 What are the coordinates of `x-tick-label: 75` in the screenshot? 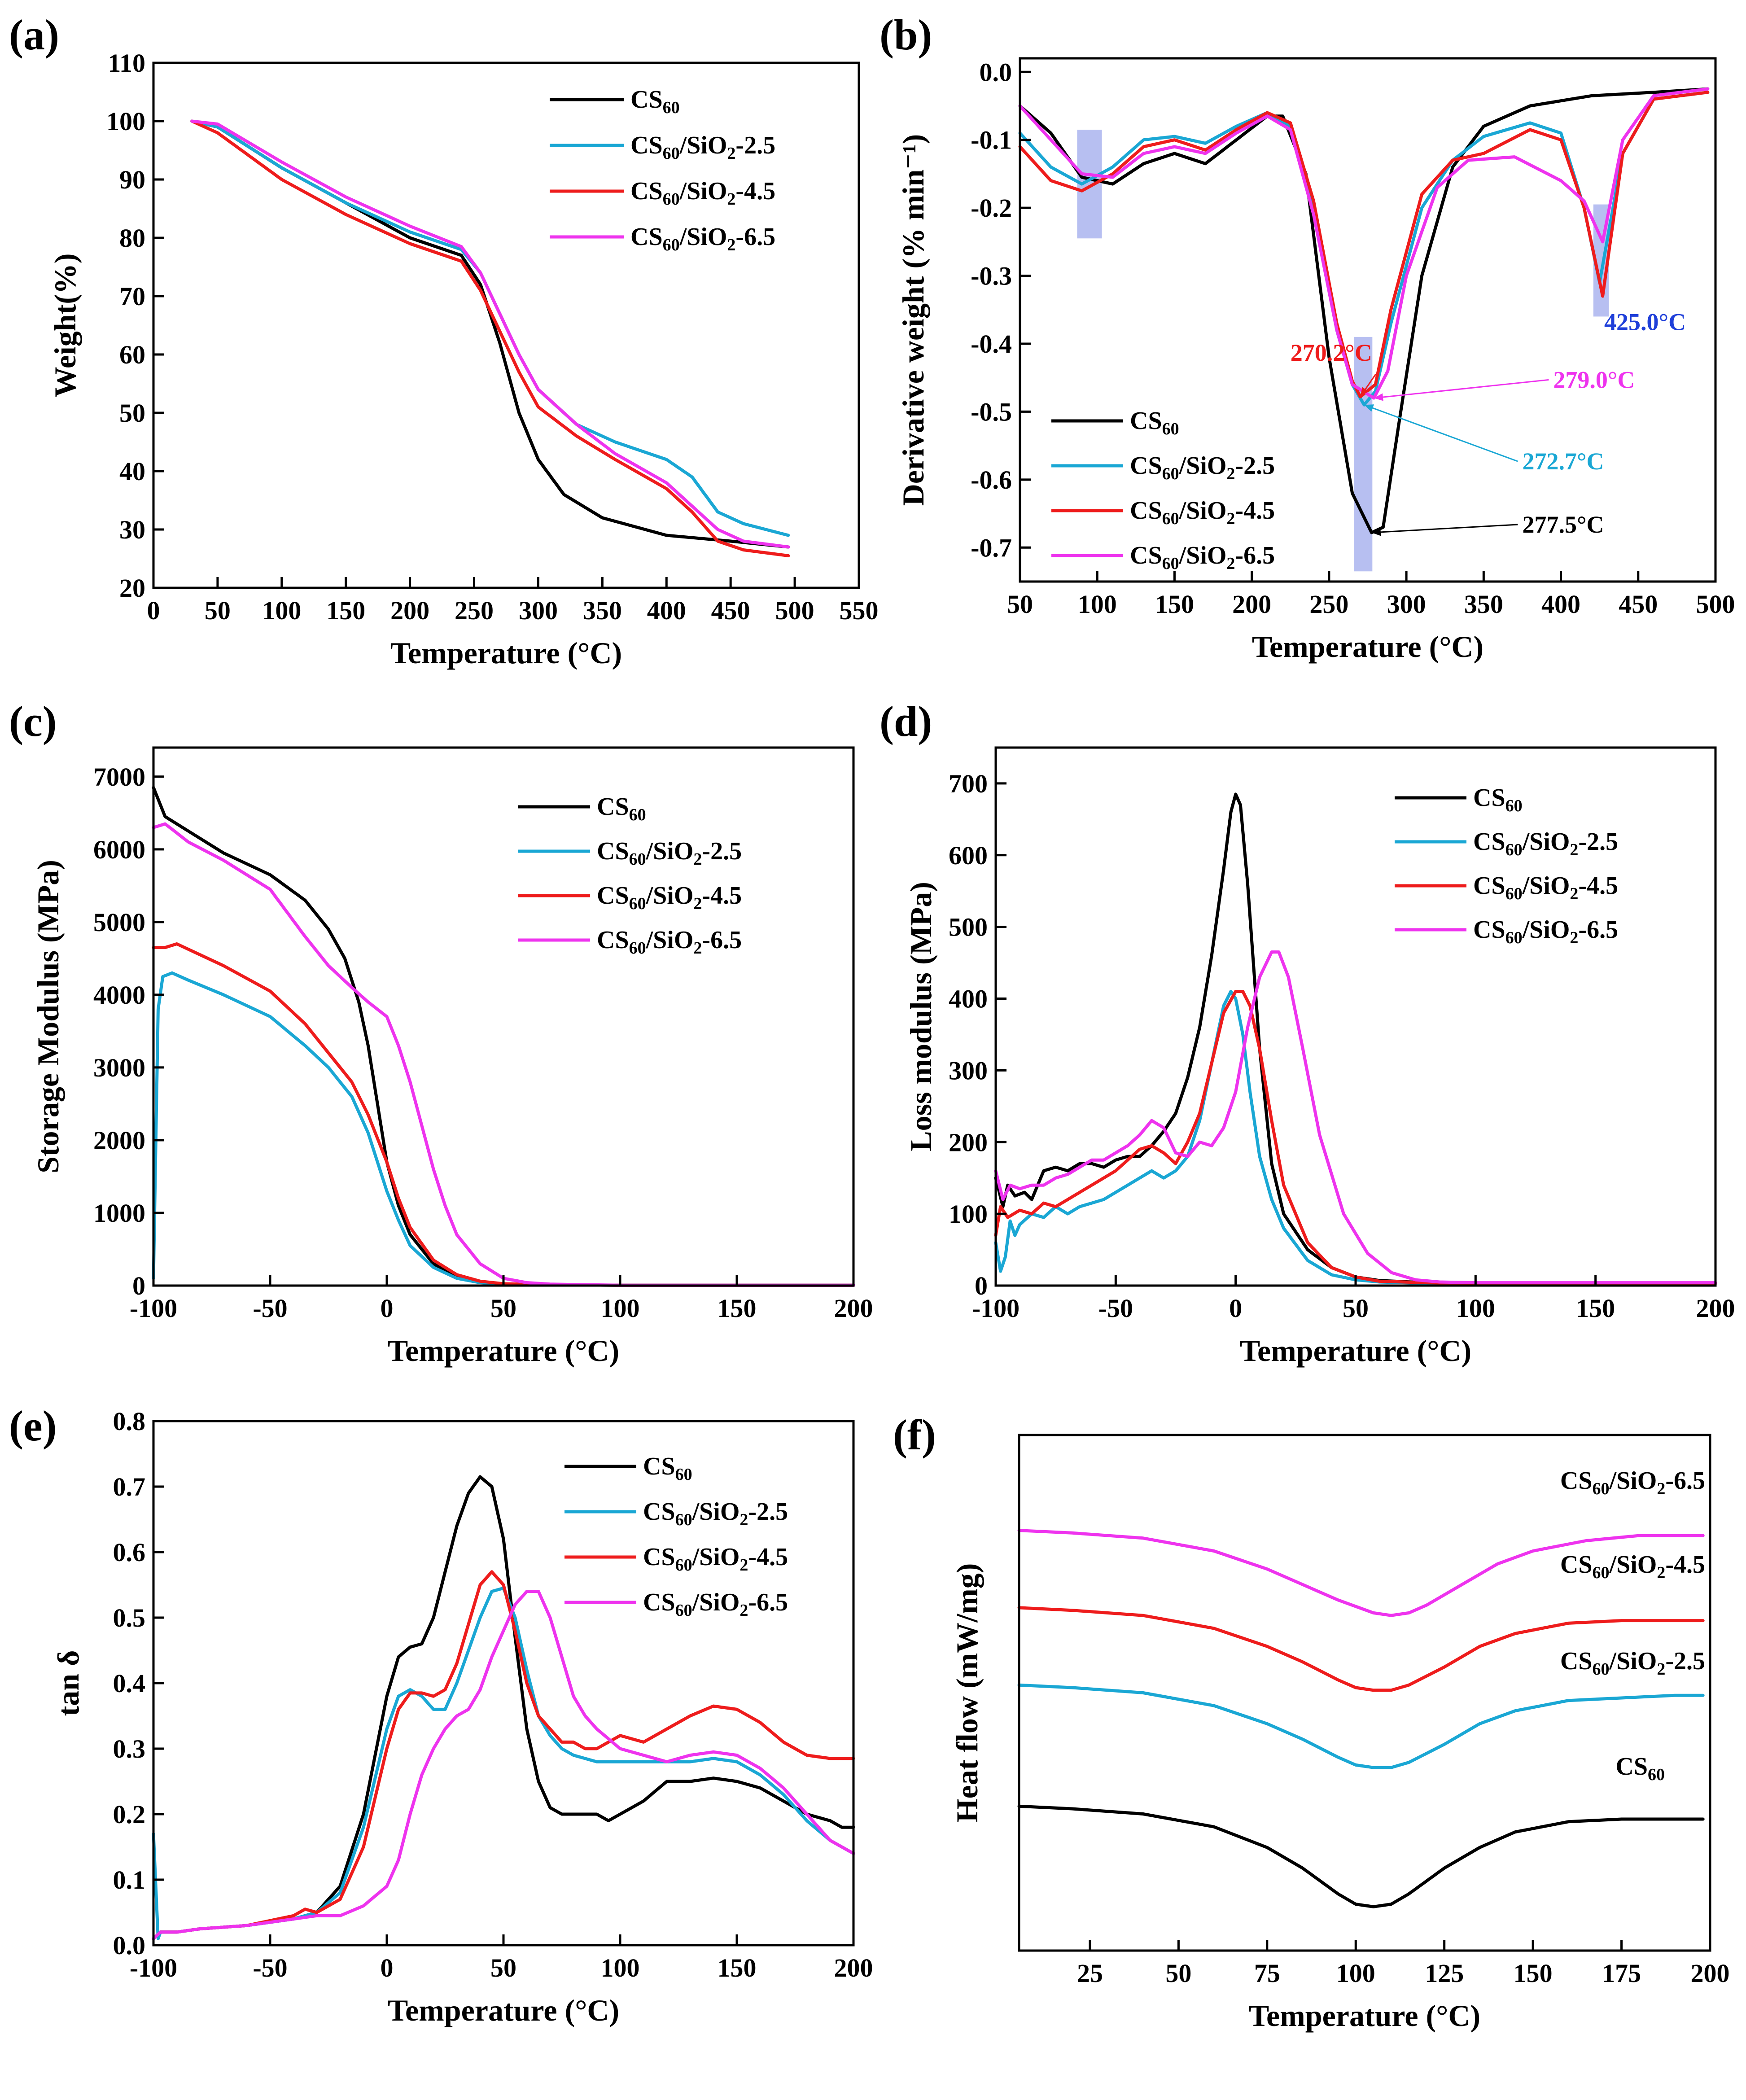 It's located at (1267, 1974).